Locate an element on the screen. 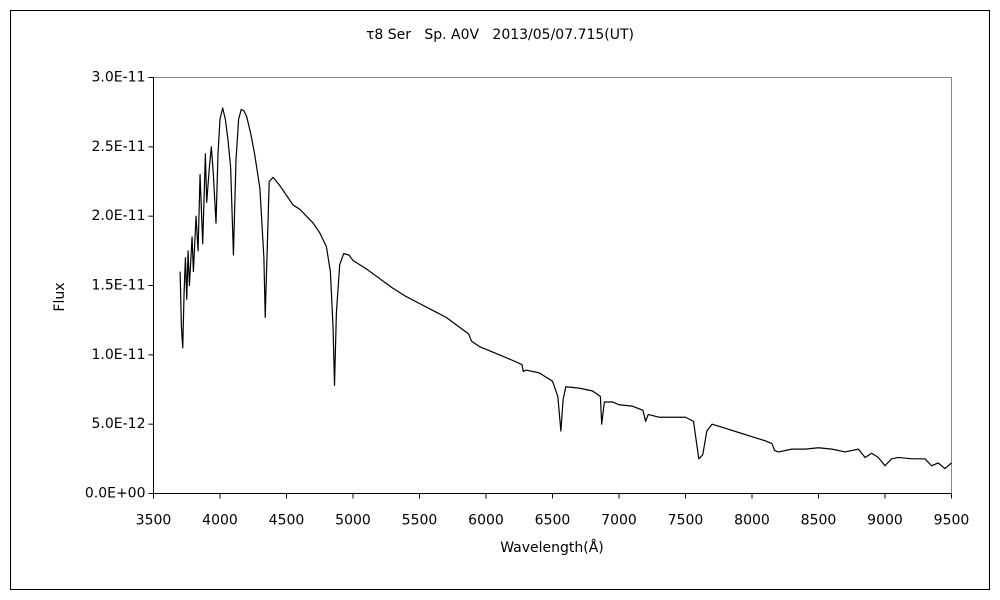  x-tick-label: 5000 is located at coordinates (353, 521).